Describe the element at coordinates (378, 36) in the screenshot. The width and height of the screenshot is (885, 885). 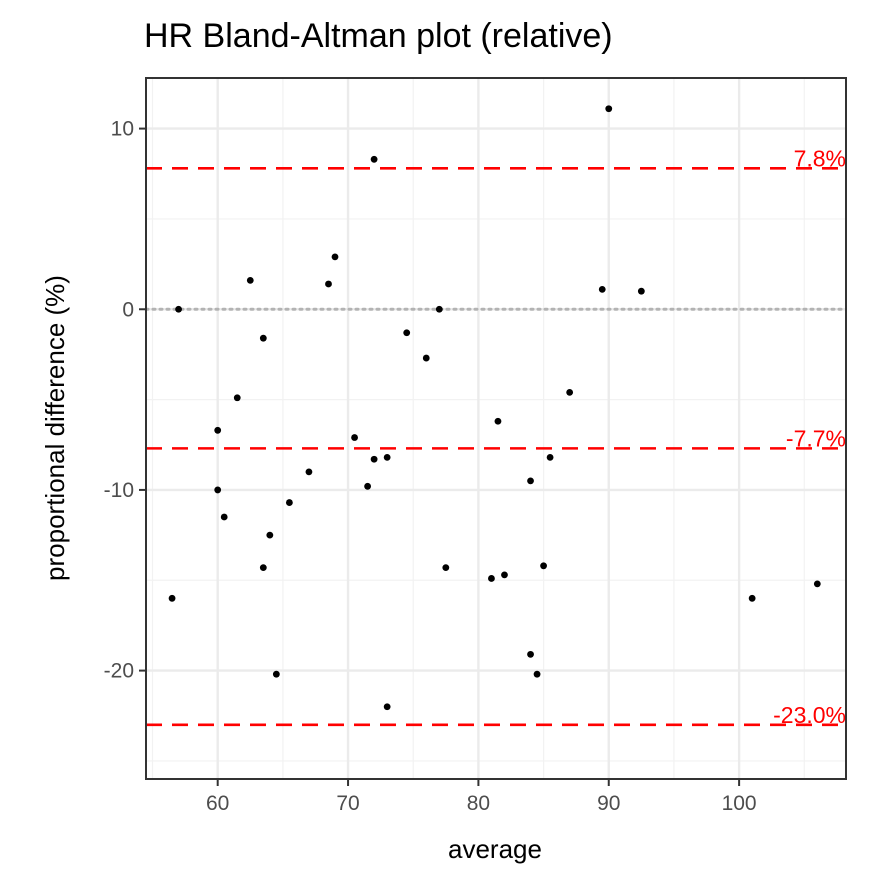
I see `chart-title: HR Bland-Altman plot (relative)` at that location.